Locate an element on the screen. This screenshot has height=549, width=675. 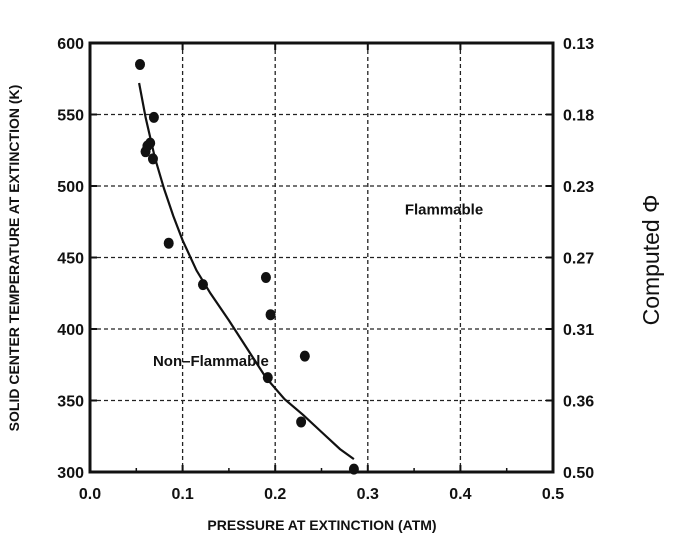
y2-tick-label: 0.36 is located at coordinates (578, 402).